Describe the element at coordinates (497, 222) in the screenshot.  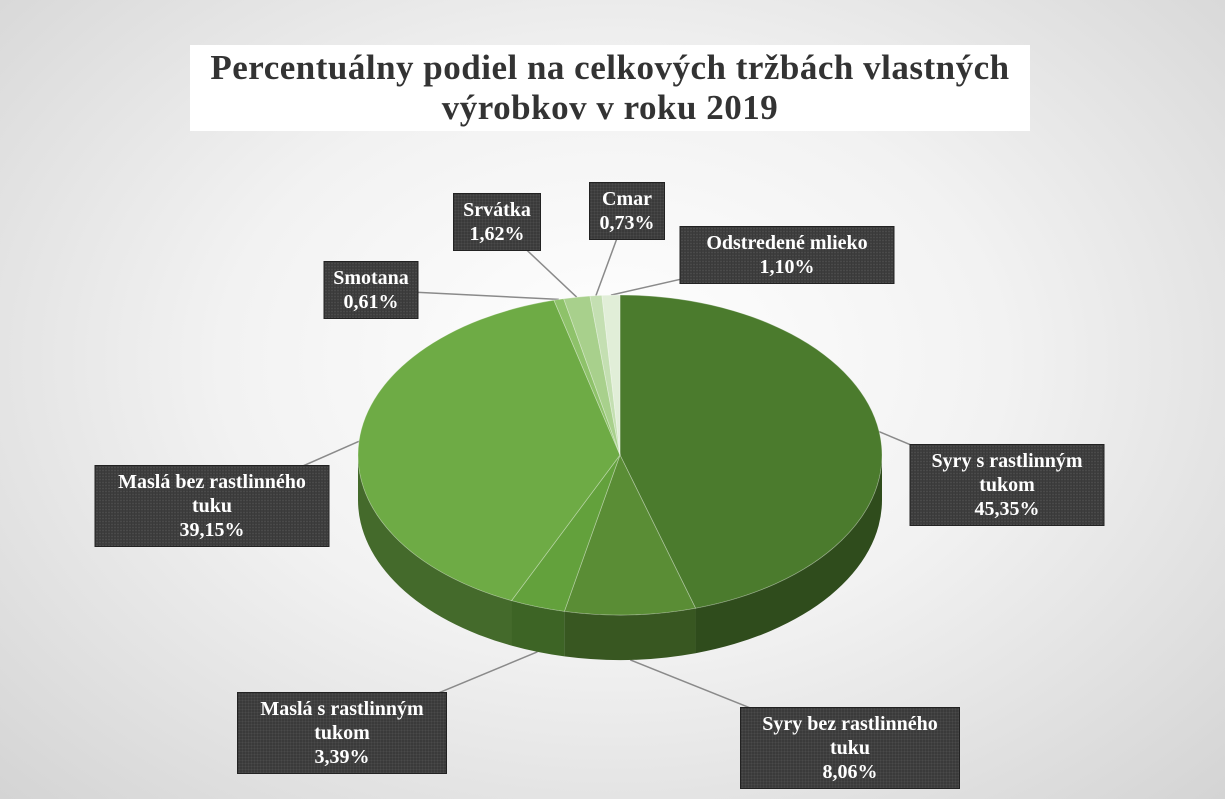
I see `data-label: Srvátka 1,62%` at that location.